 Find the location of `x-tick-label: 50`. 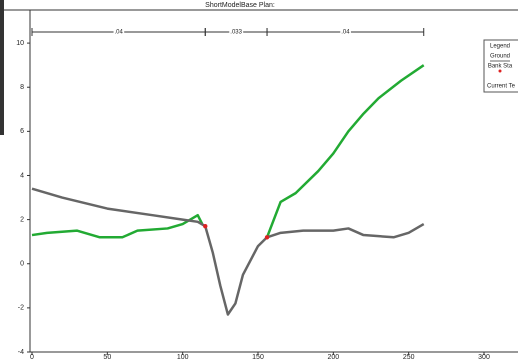

x-tick-label: 50 is located at coordinates (107, 357).